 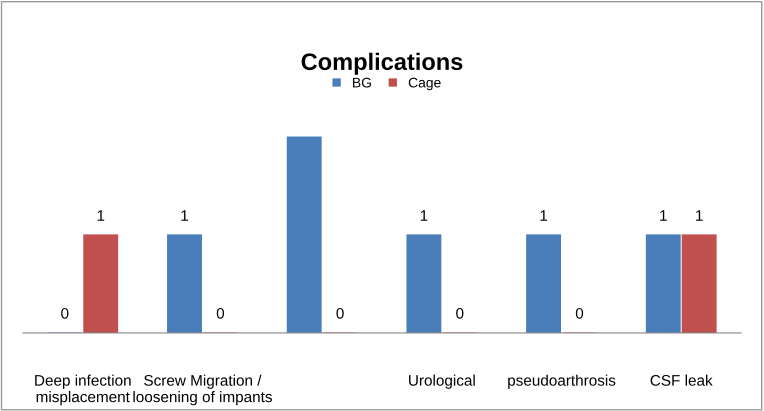 What do you see at coordinates (681, 380) in the screenshot?
I see `x-tick-label: CSF leak` at bounding box center [681, 380].